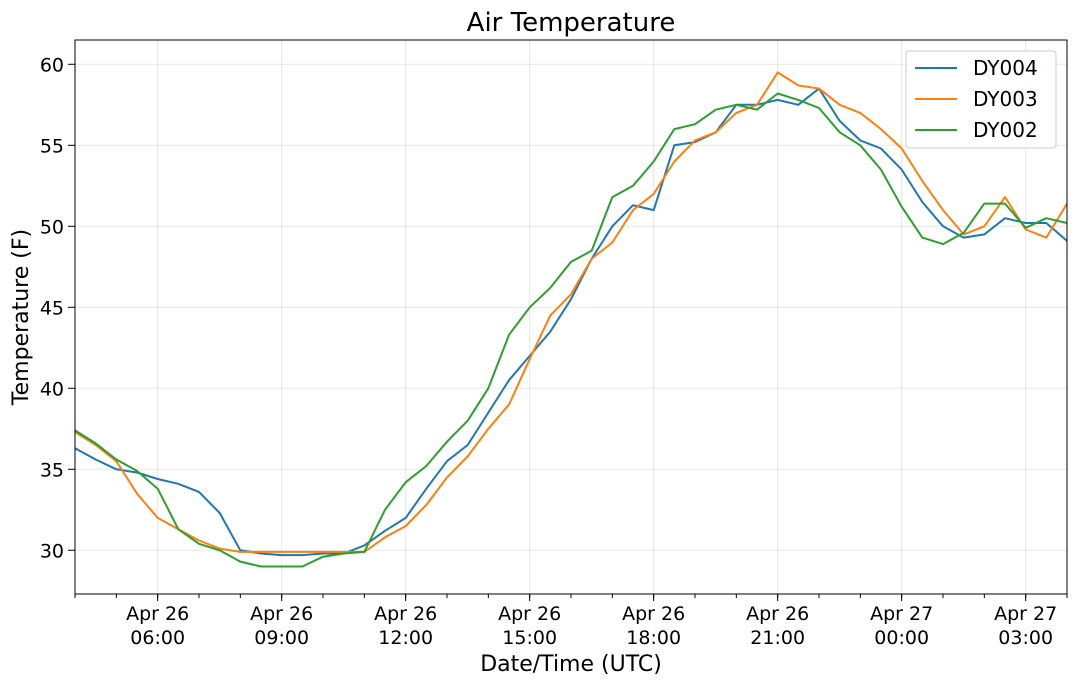 This screenshot has height=690, width=1076. I want to click on legend-label: DY004, so click(1005, 68).